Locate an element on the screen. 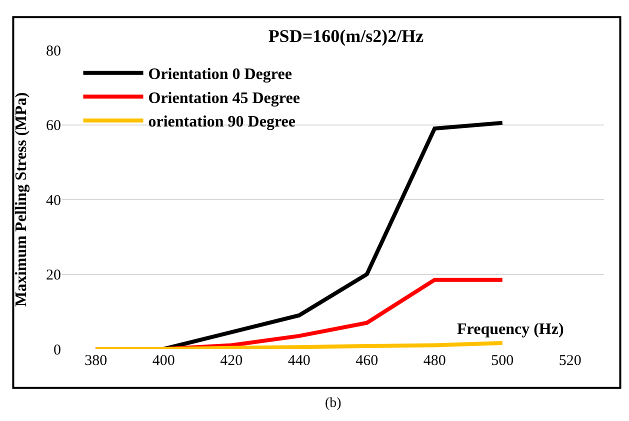 This screenshot has height=421, width=629. x-tick-label: 480 is located at coordinates (434, 361).